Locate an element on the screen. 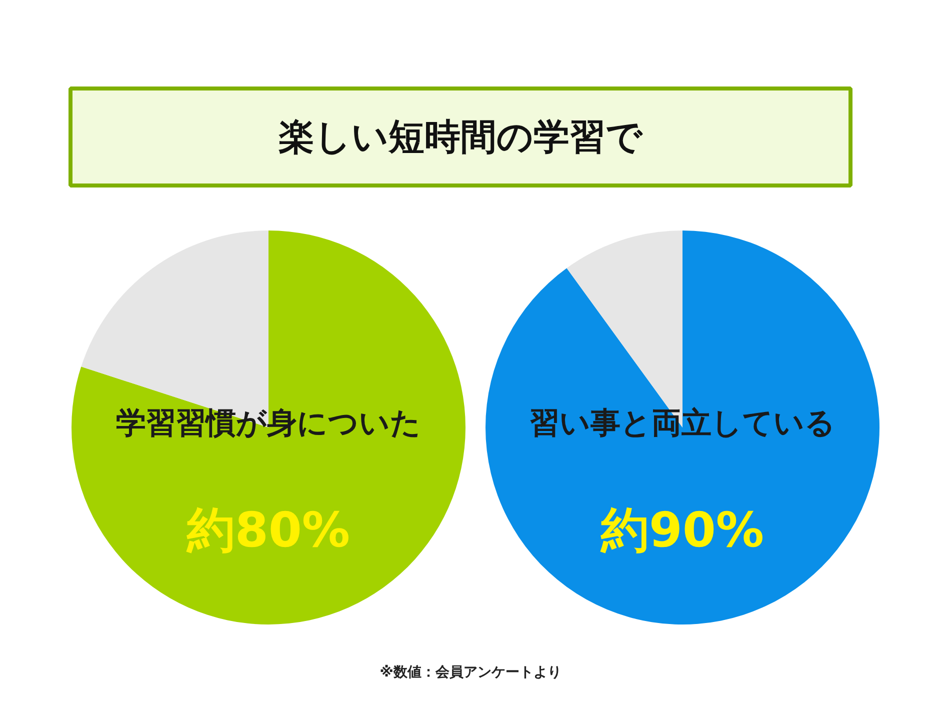 The height and width of the screenshot is (705, 950). text: ※数値：会員アンケートより is located at coordinates (471, 672).